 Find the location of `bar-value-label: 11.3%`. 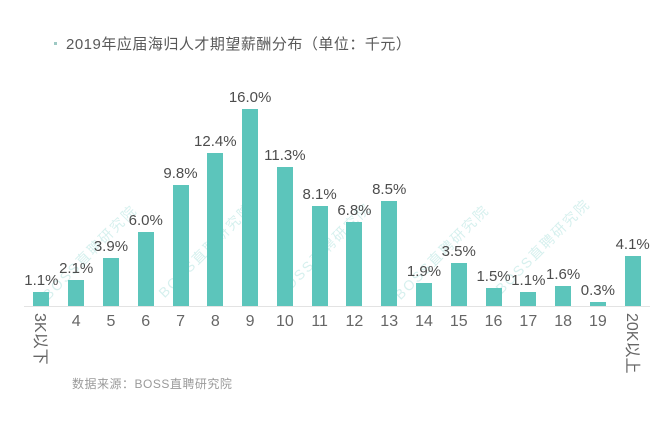

bar-value-label: 11.3% is located at coordinates (285, 155).